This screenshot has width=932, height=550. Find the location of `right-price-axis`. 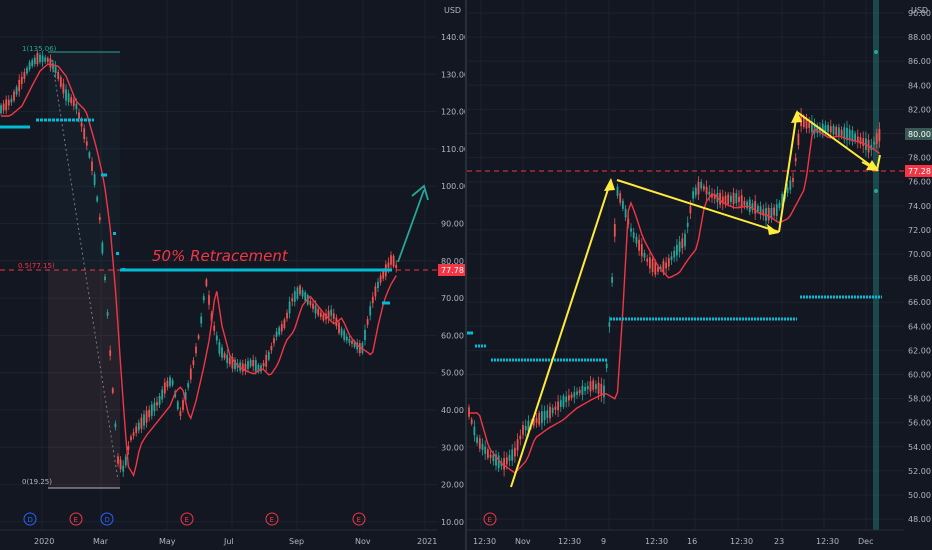

right-price-axis is located at coordinates (918, 275).